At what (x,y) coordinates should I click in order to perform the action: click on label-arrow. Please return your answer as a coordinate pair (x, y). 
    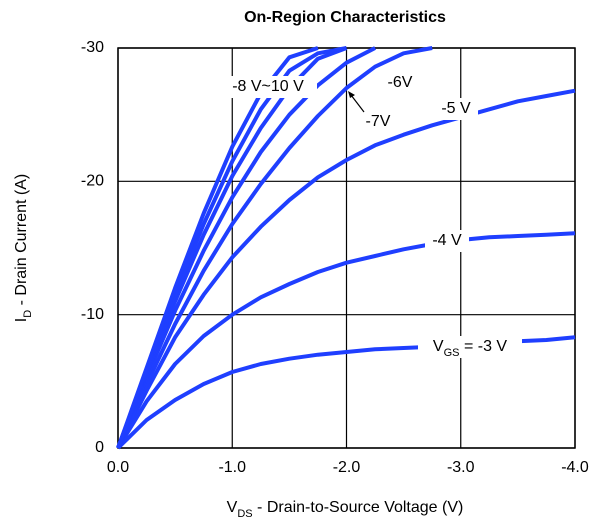
    Looking at the image, I should click on (357, 103).